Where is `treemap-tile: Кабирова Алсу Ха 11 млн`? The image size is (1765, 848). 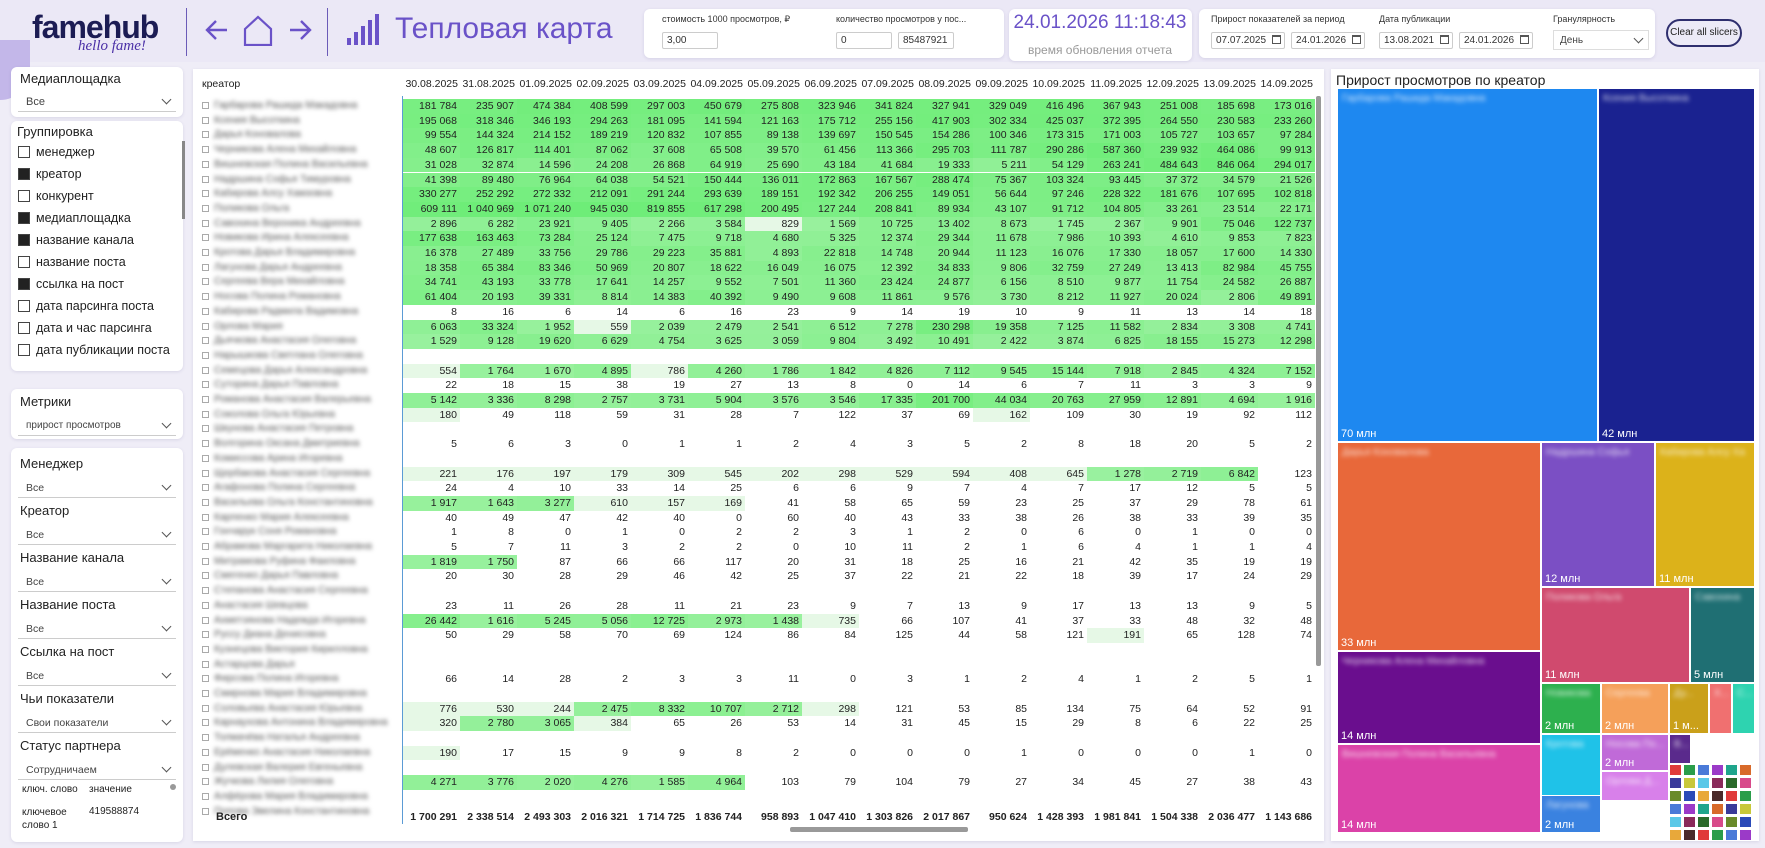 treemap-tile: Кабирова Алсу Ха 11 млн is located at coordinates (1705, 514).